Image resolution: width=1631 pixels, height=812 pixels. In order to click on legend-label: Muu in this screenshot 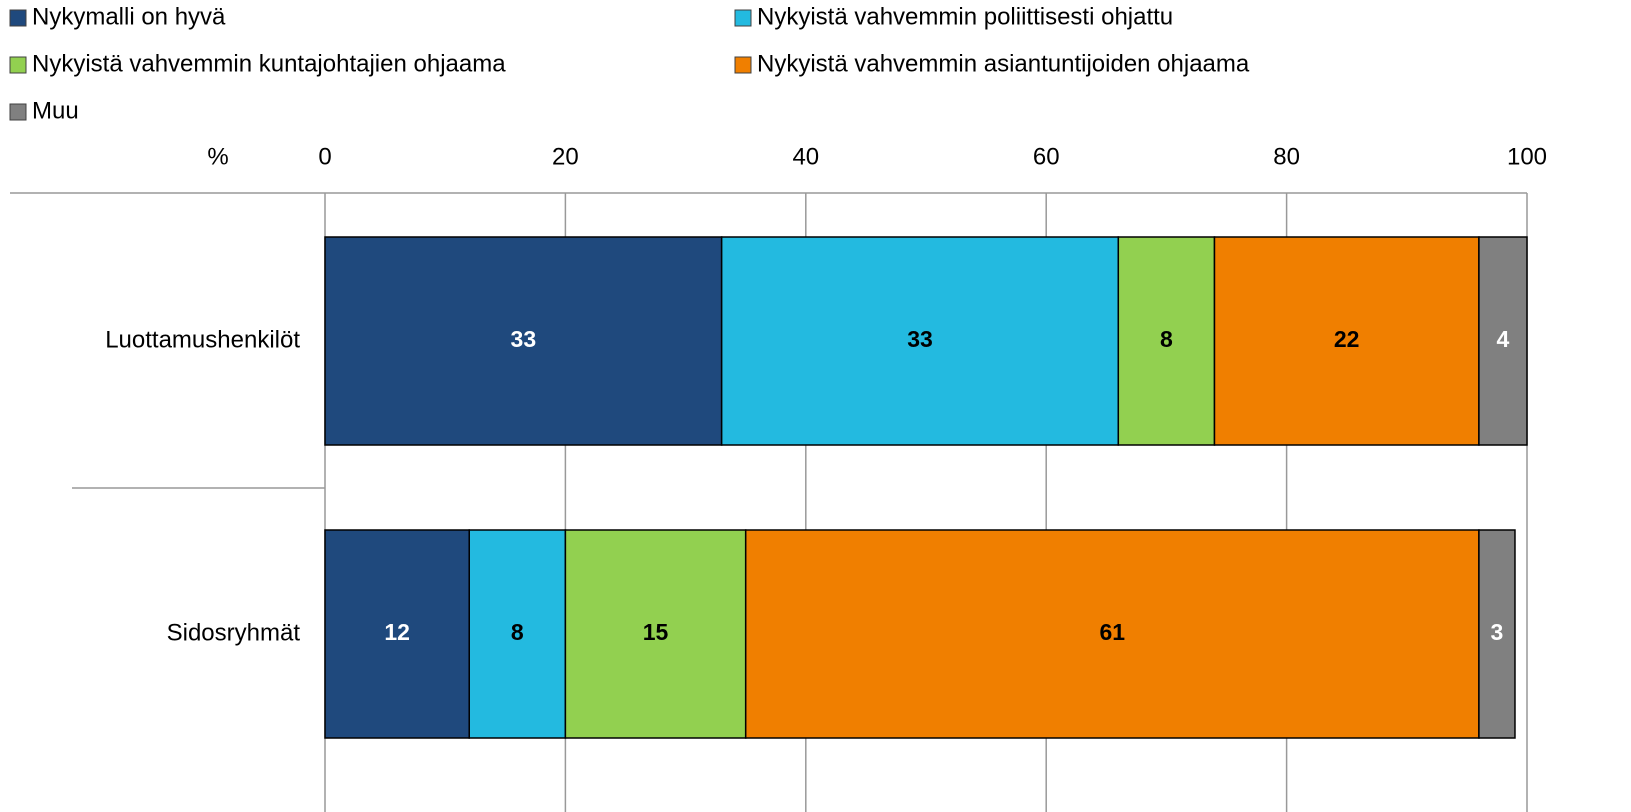, I will do `click(55, 110)`.